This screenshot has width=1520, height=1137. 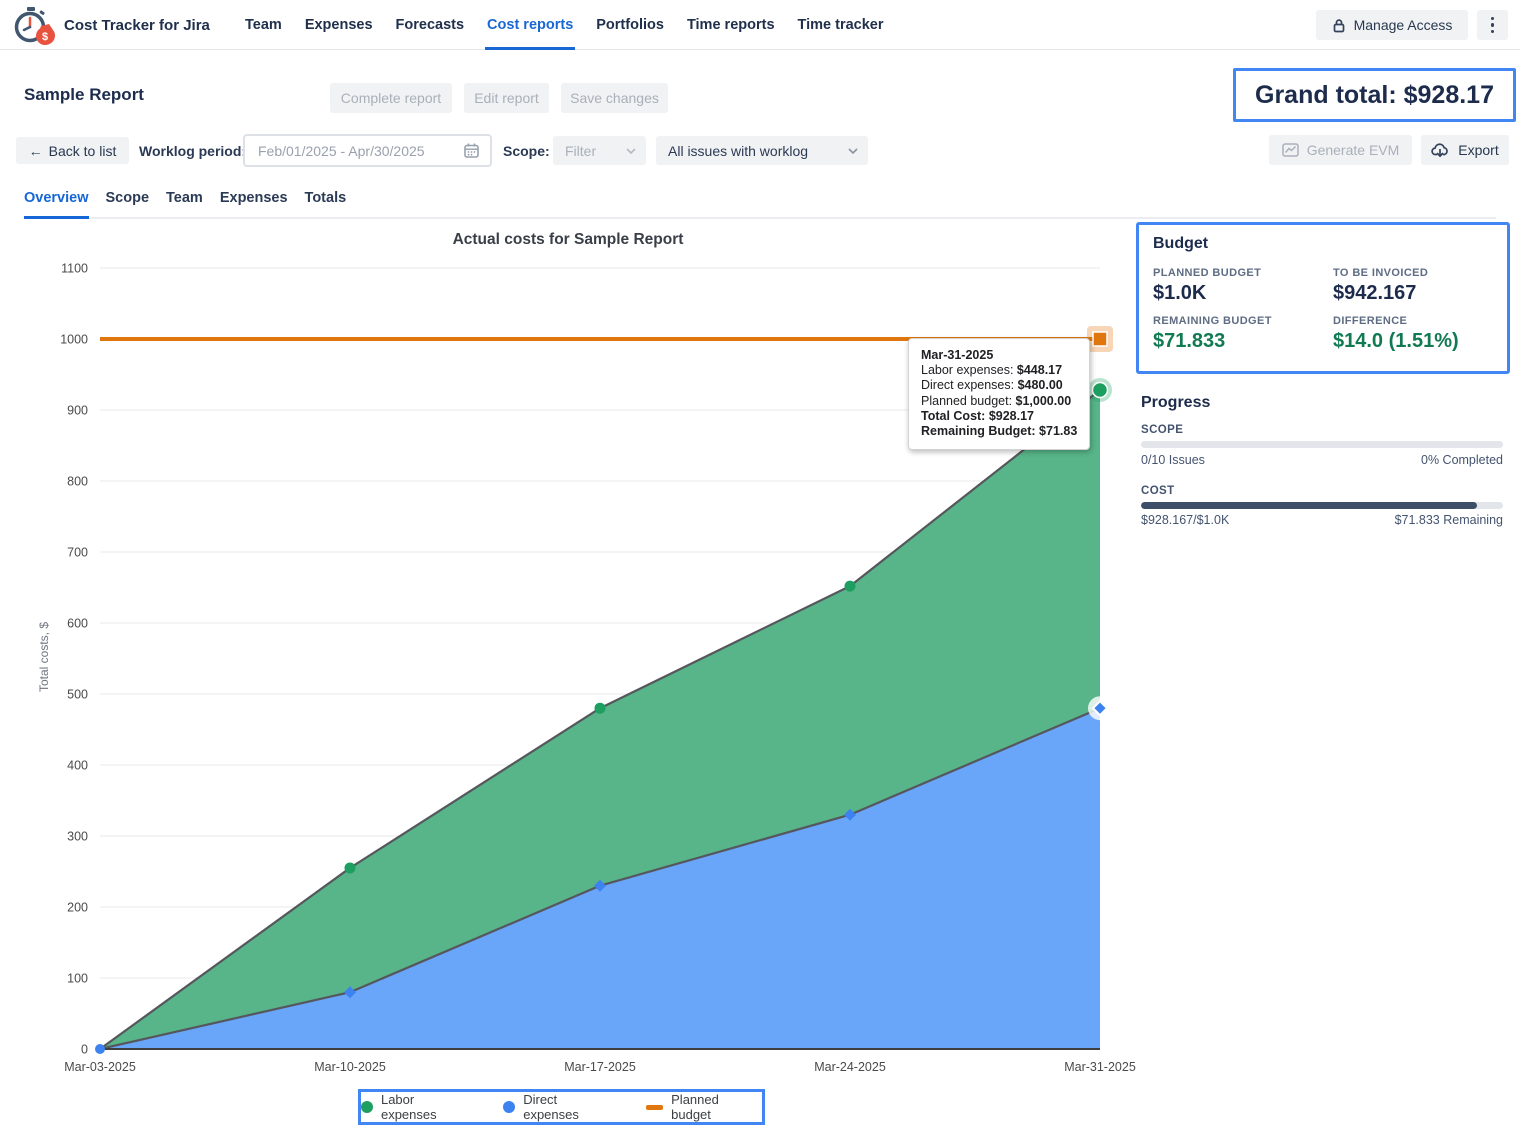 What do you see at coordinates (506, 98) in the screenshot?
I see `edit-report-button: Edit report` at bounding box center [506, 98].